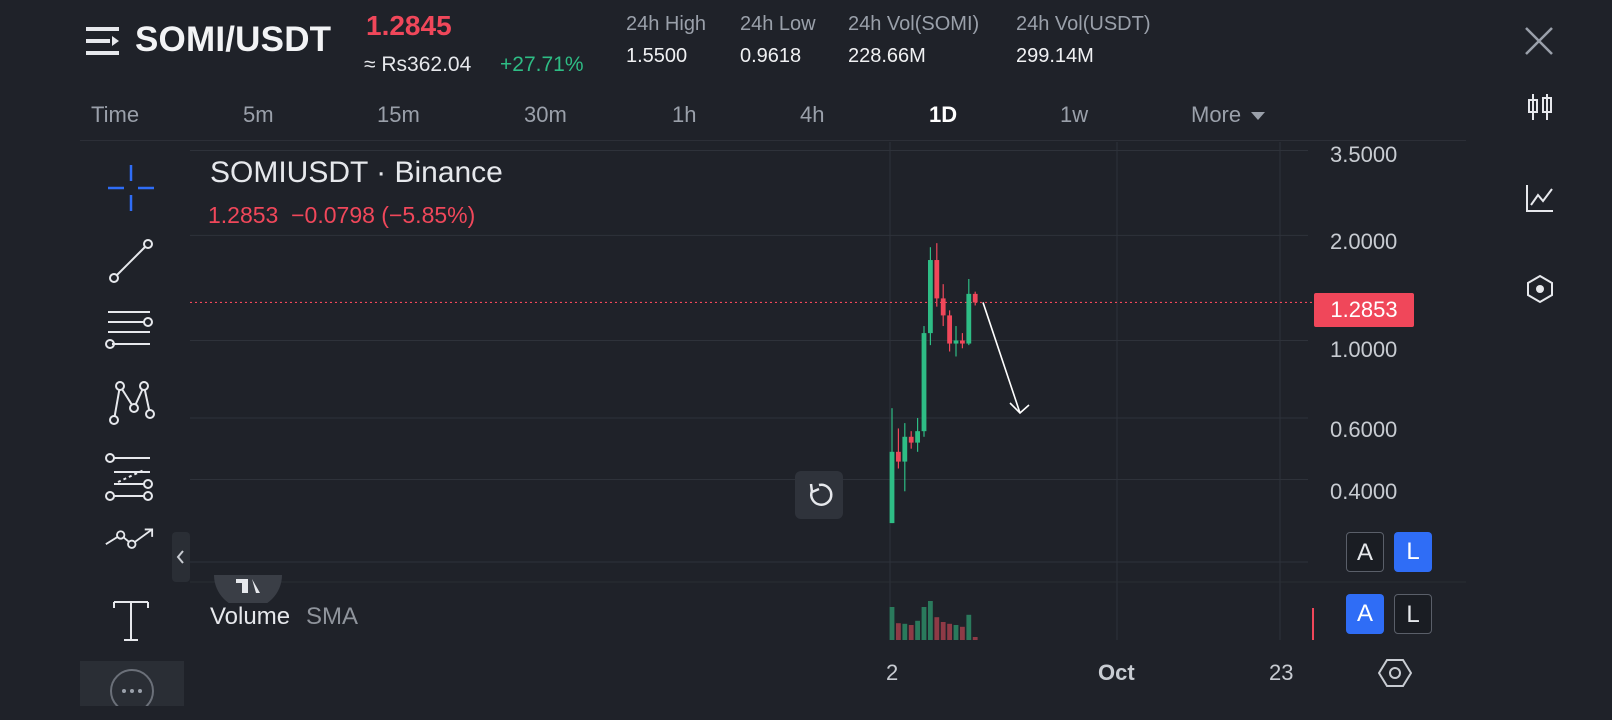 The image size is (1612, 720). Describe the element at coordinates (914, 24) in the screenshot. I see `stat-label-vol-base: 24h Vol(SOMI)` at that location.